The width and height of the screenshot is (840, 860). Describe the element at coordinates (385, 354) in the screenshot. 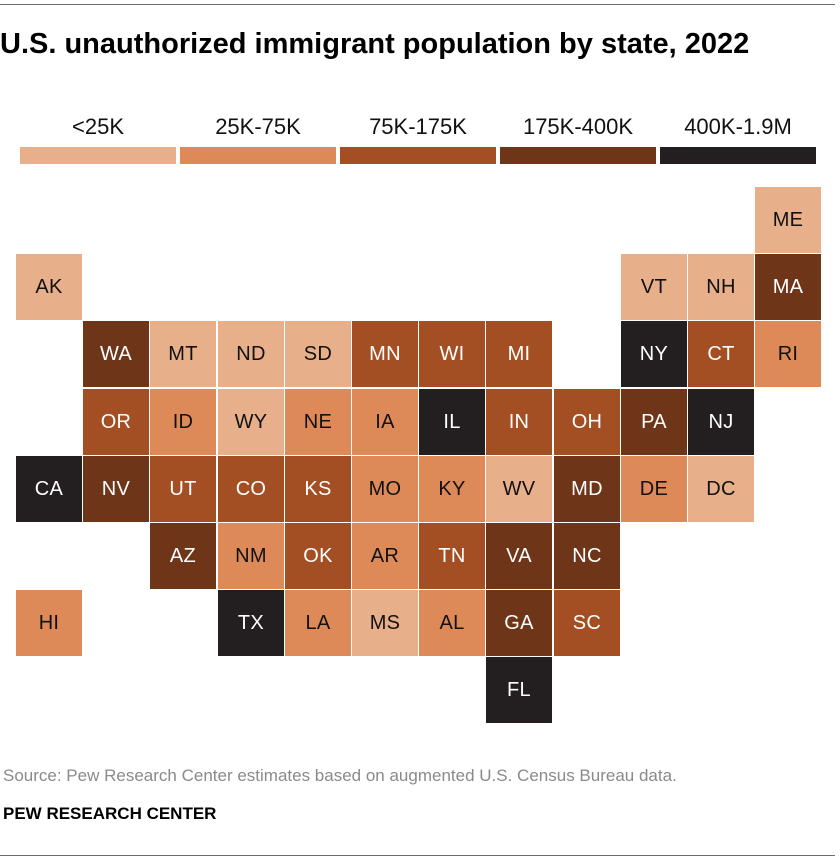

I see `state-tile-mn: MN` at that location.